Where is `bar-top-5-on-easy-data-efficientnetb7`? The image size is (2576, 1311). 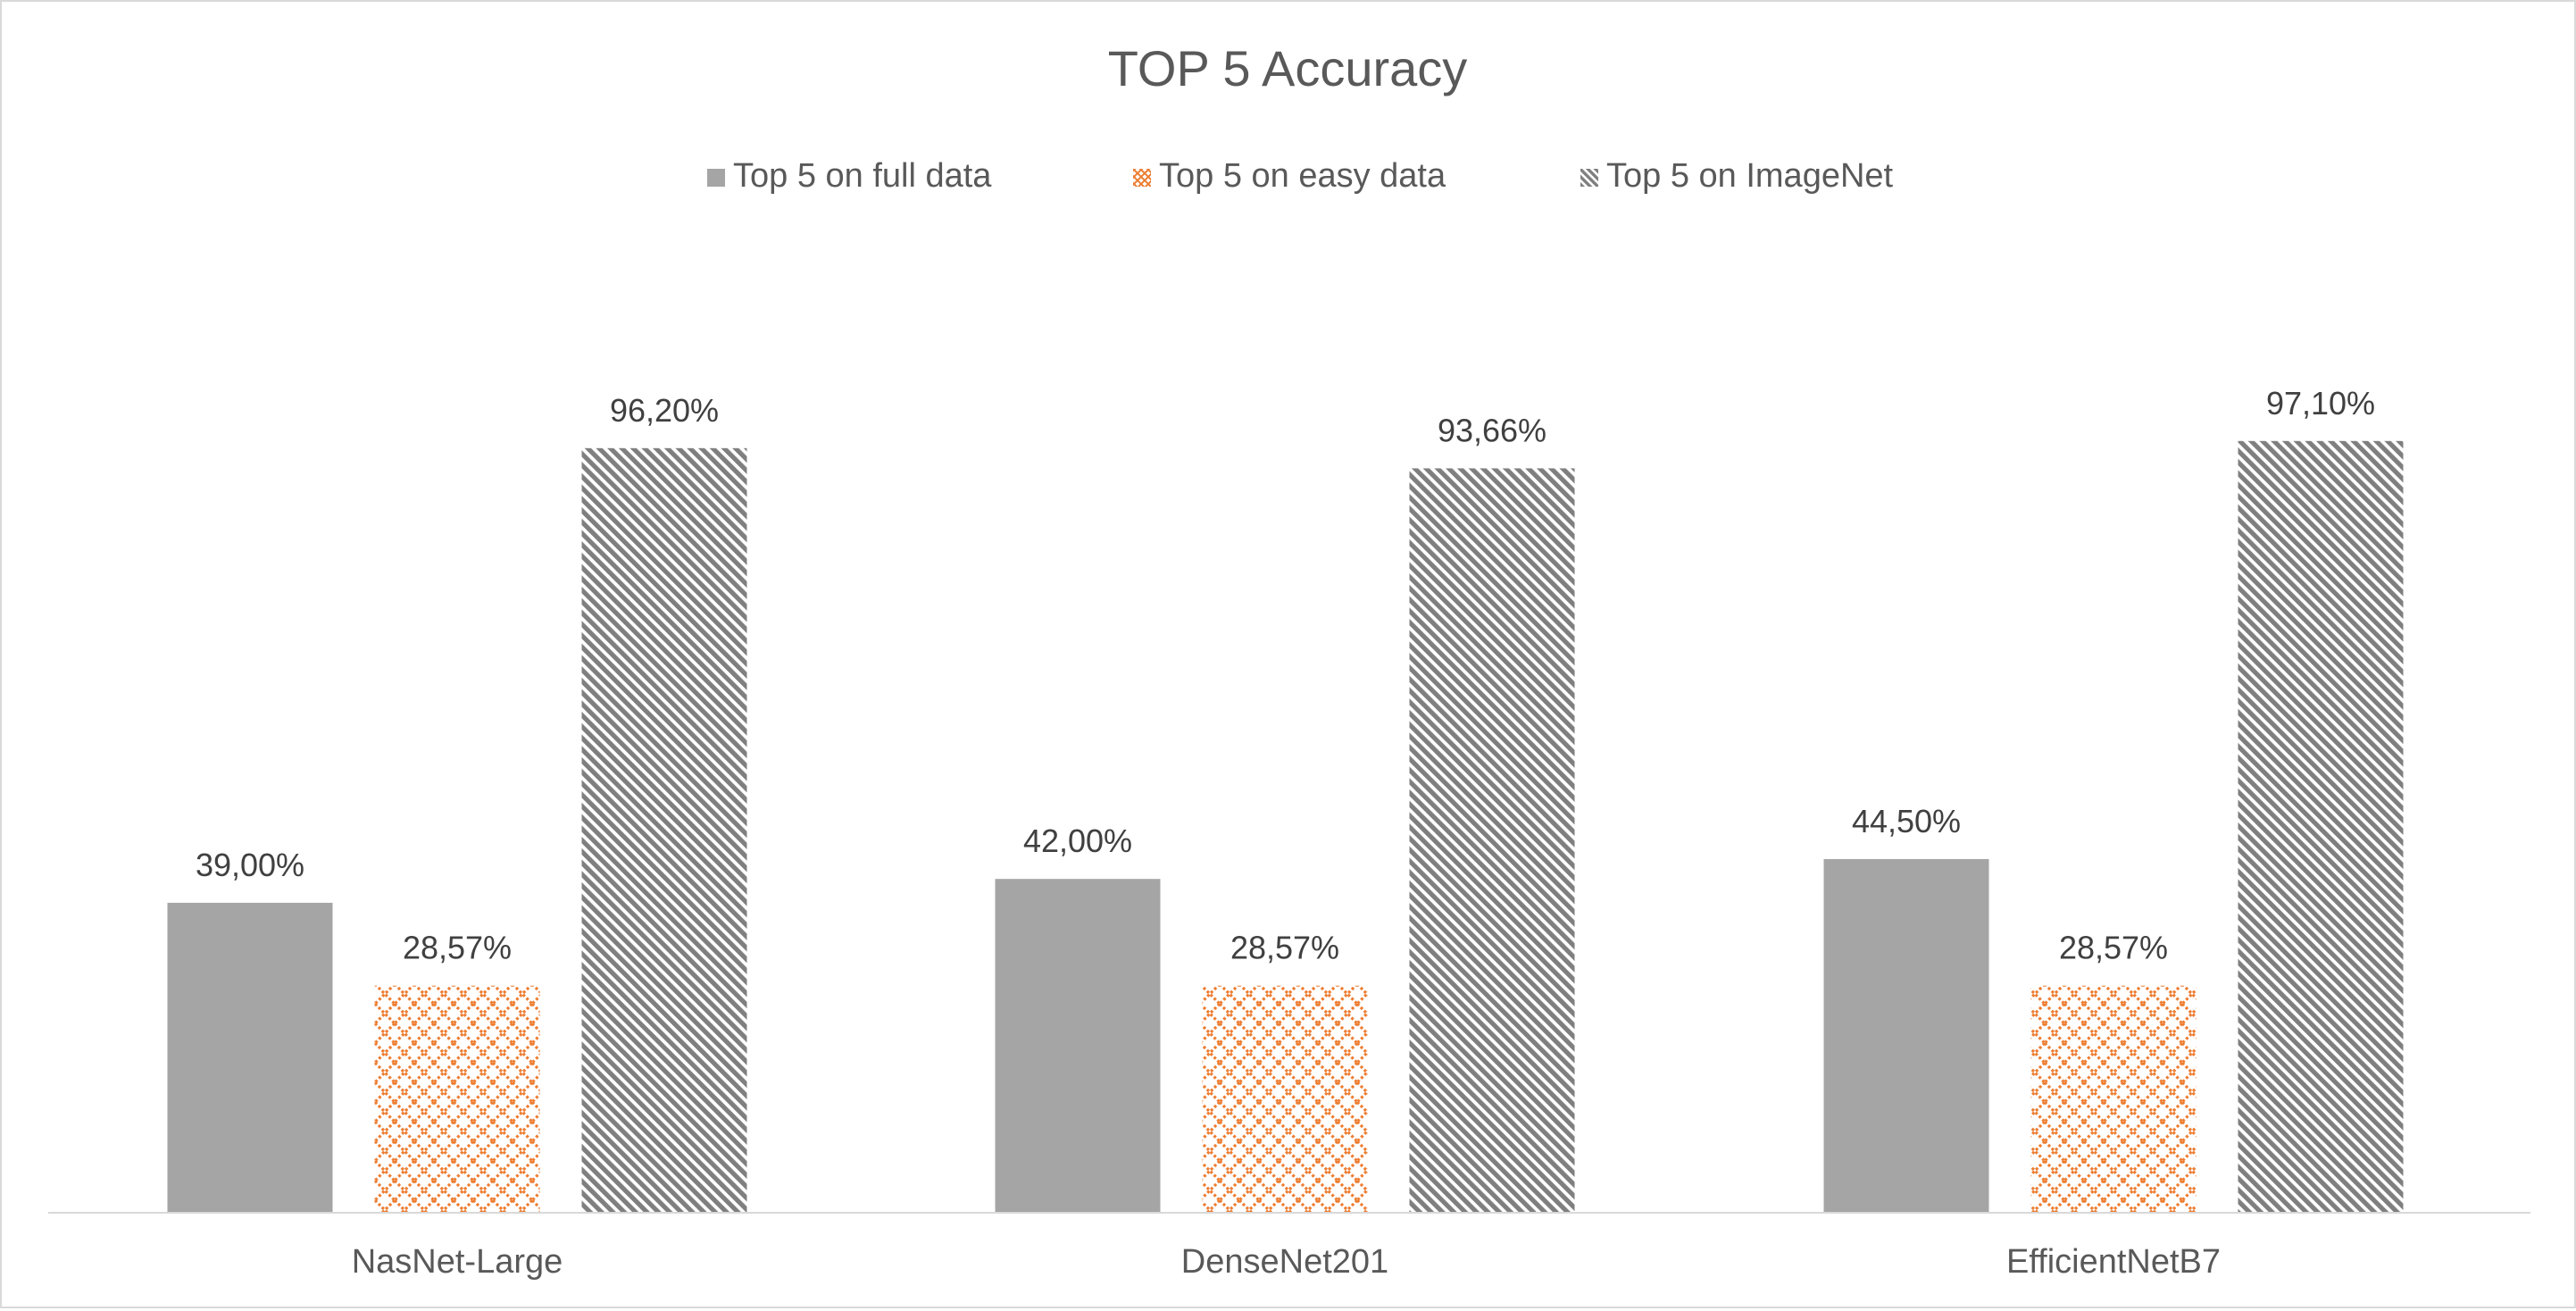
bar-top-5-on-easy-data-efficientnetb7 is located at coordinates (2113, 1099).